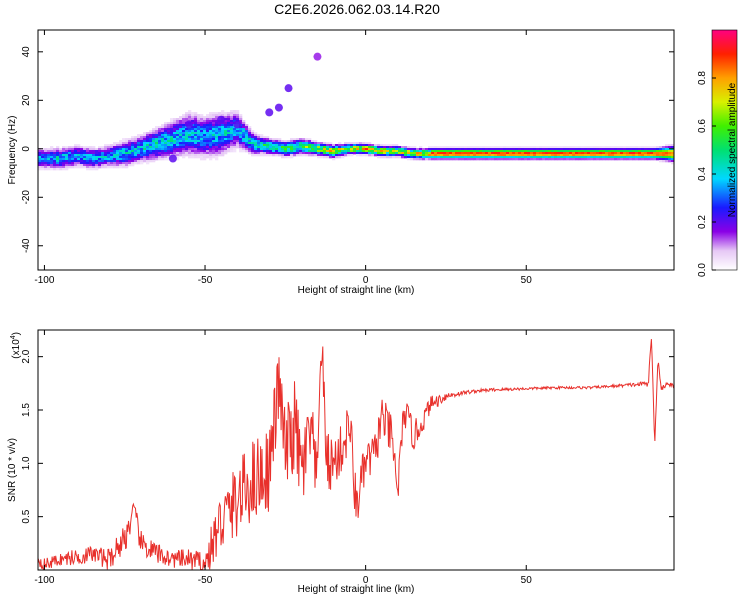  Describe the element at coordinates (205, 580) in the screenshot. I see `snr-xtick-label: -50` at that location.